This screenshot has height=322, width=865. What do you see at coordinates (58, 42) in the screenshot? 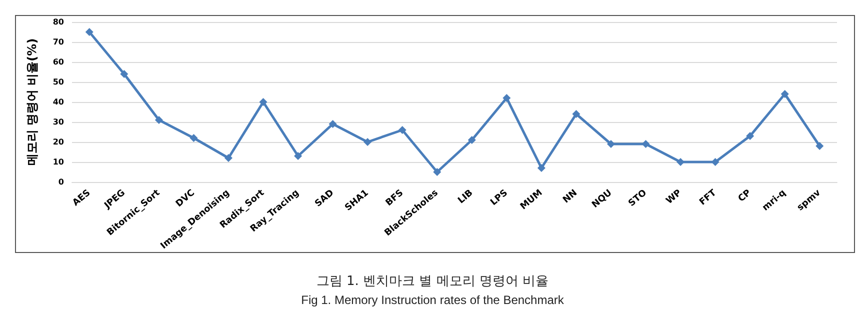
I see `y-tick-label: 70` at bounding box center [58, 42].